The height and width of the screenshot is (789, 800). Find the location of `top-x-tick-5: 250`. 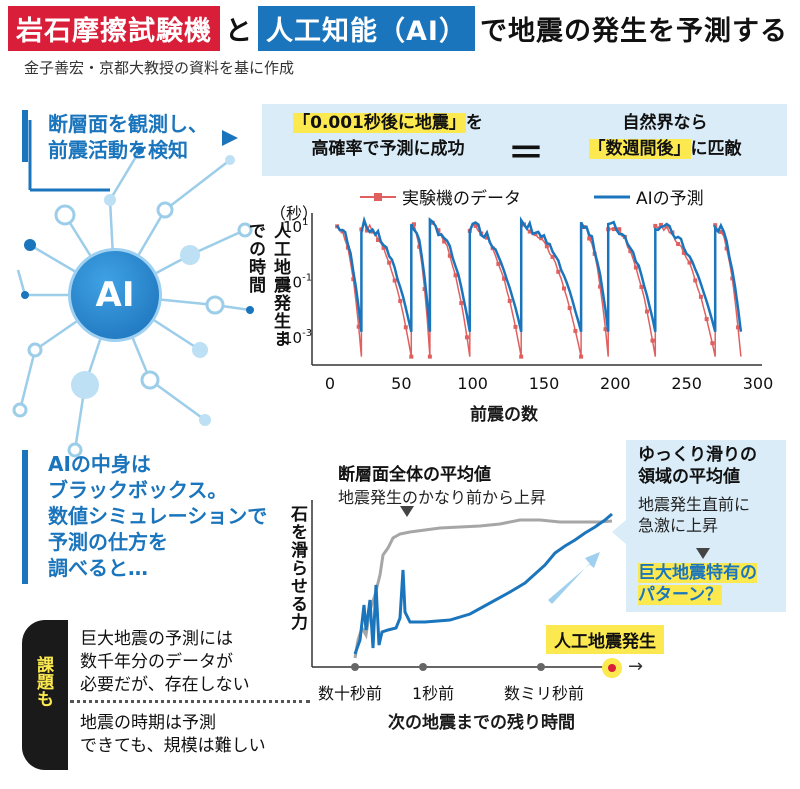

top-x-tick-5: 250 is located at coordinates (686, 383).